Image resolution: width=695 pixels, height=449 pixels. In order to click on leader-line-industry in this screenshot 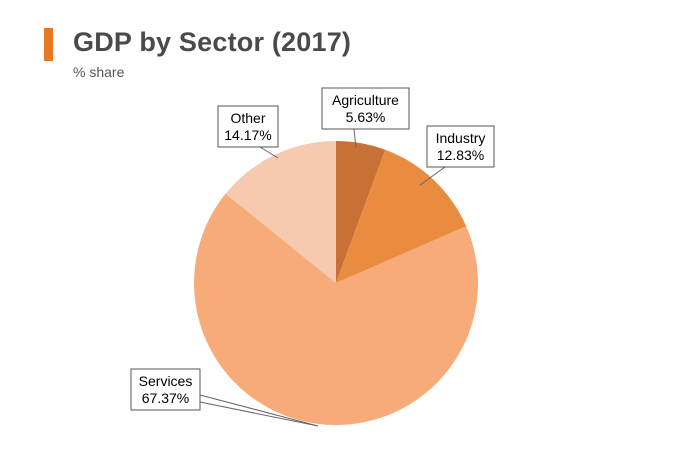, I will do `click(432, 176)`.